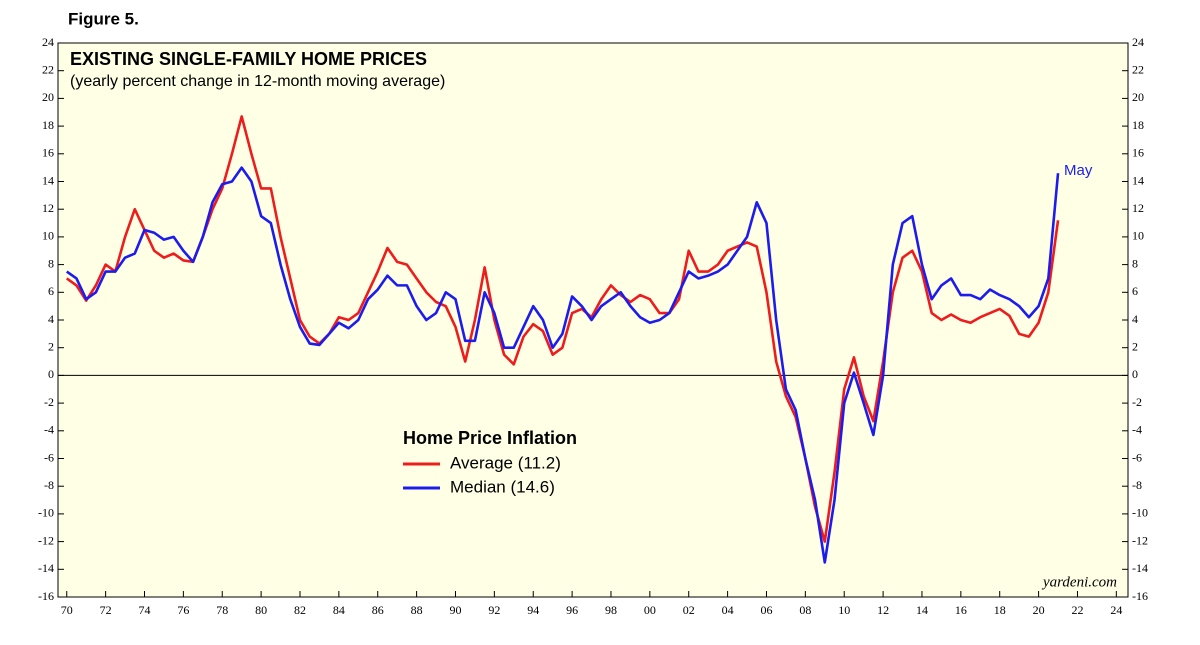 The height and width of the screenshot is (645, 1200). What do you see at coordinates (46, 568) in the screenshot?
I see `y-tick-label: -14` at bounding box center [46, 568].